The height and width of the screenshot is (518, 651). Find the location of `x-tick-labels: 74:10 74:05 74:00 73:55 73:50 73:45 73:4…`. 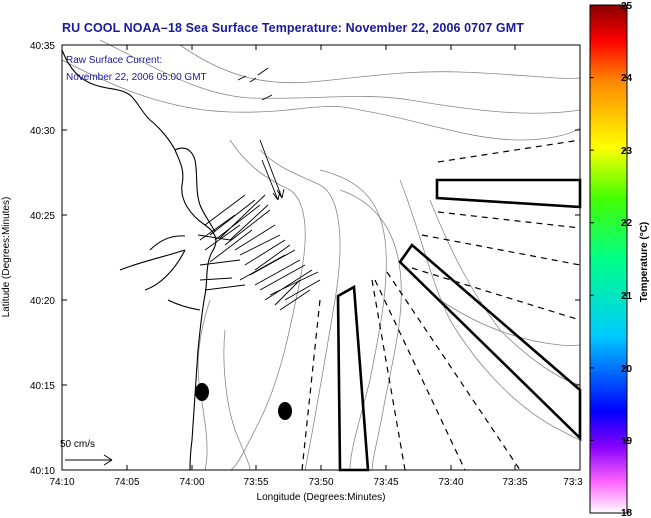

x-tick-labels: 74:10 74:05 74:00 73:55 73:50 73:45 73:4… is located at coordinates (316, 482).